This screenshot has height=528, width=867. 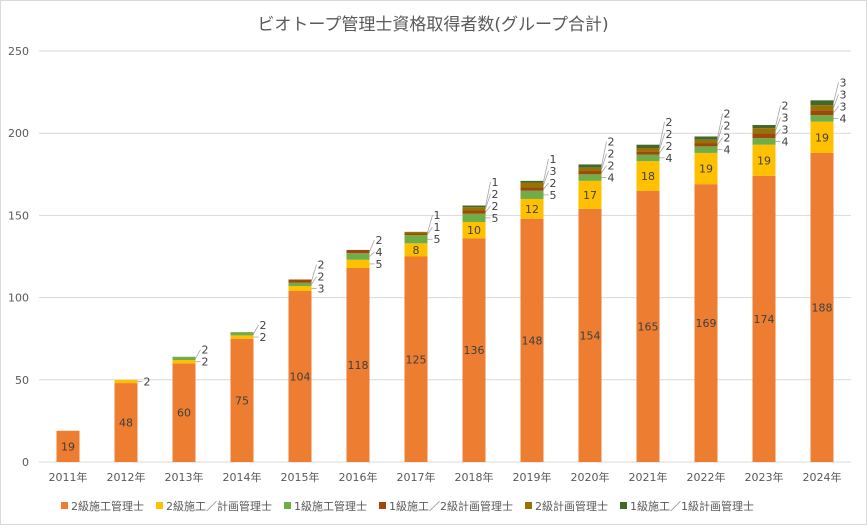 What do you see at coordinates (184, 413) in the screenshot?
I see `data-label: 60` at bounding box center [184, 413].